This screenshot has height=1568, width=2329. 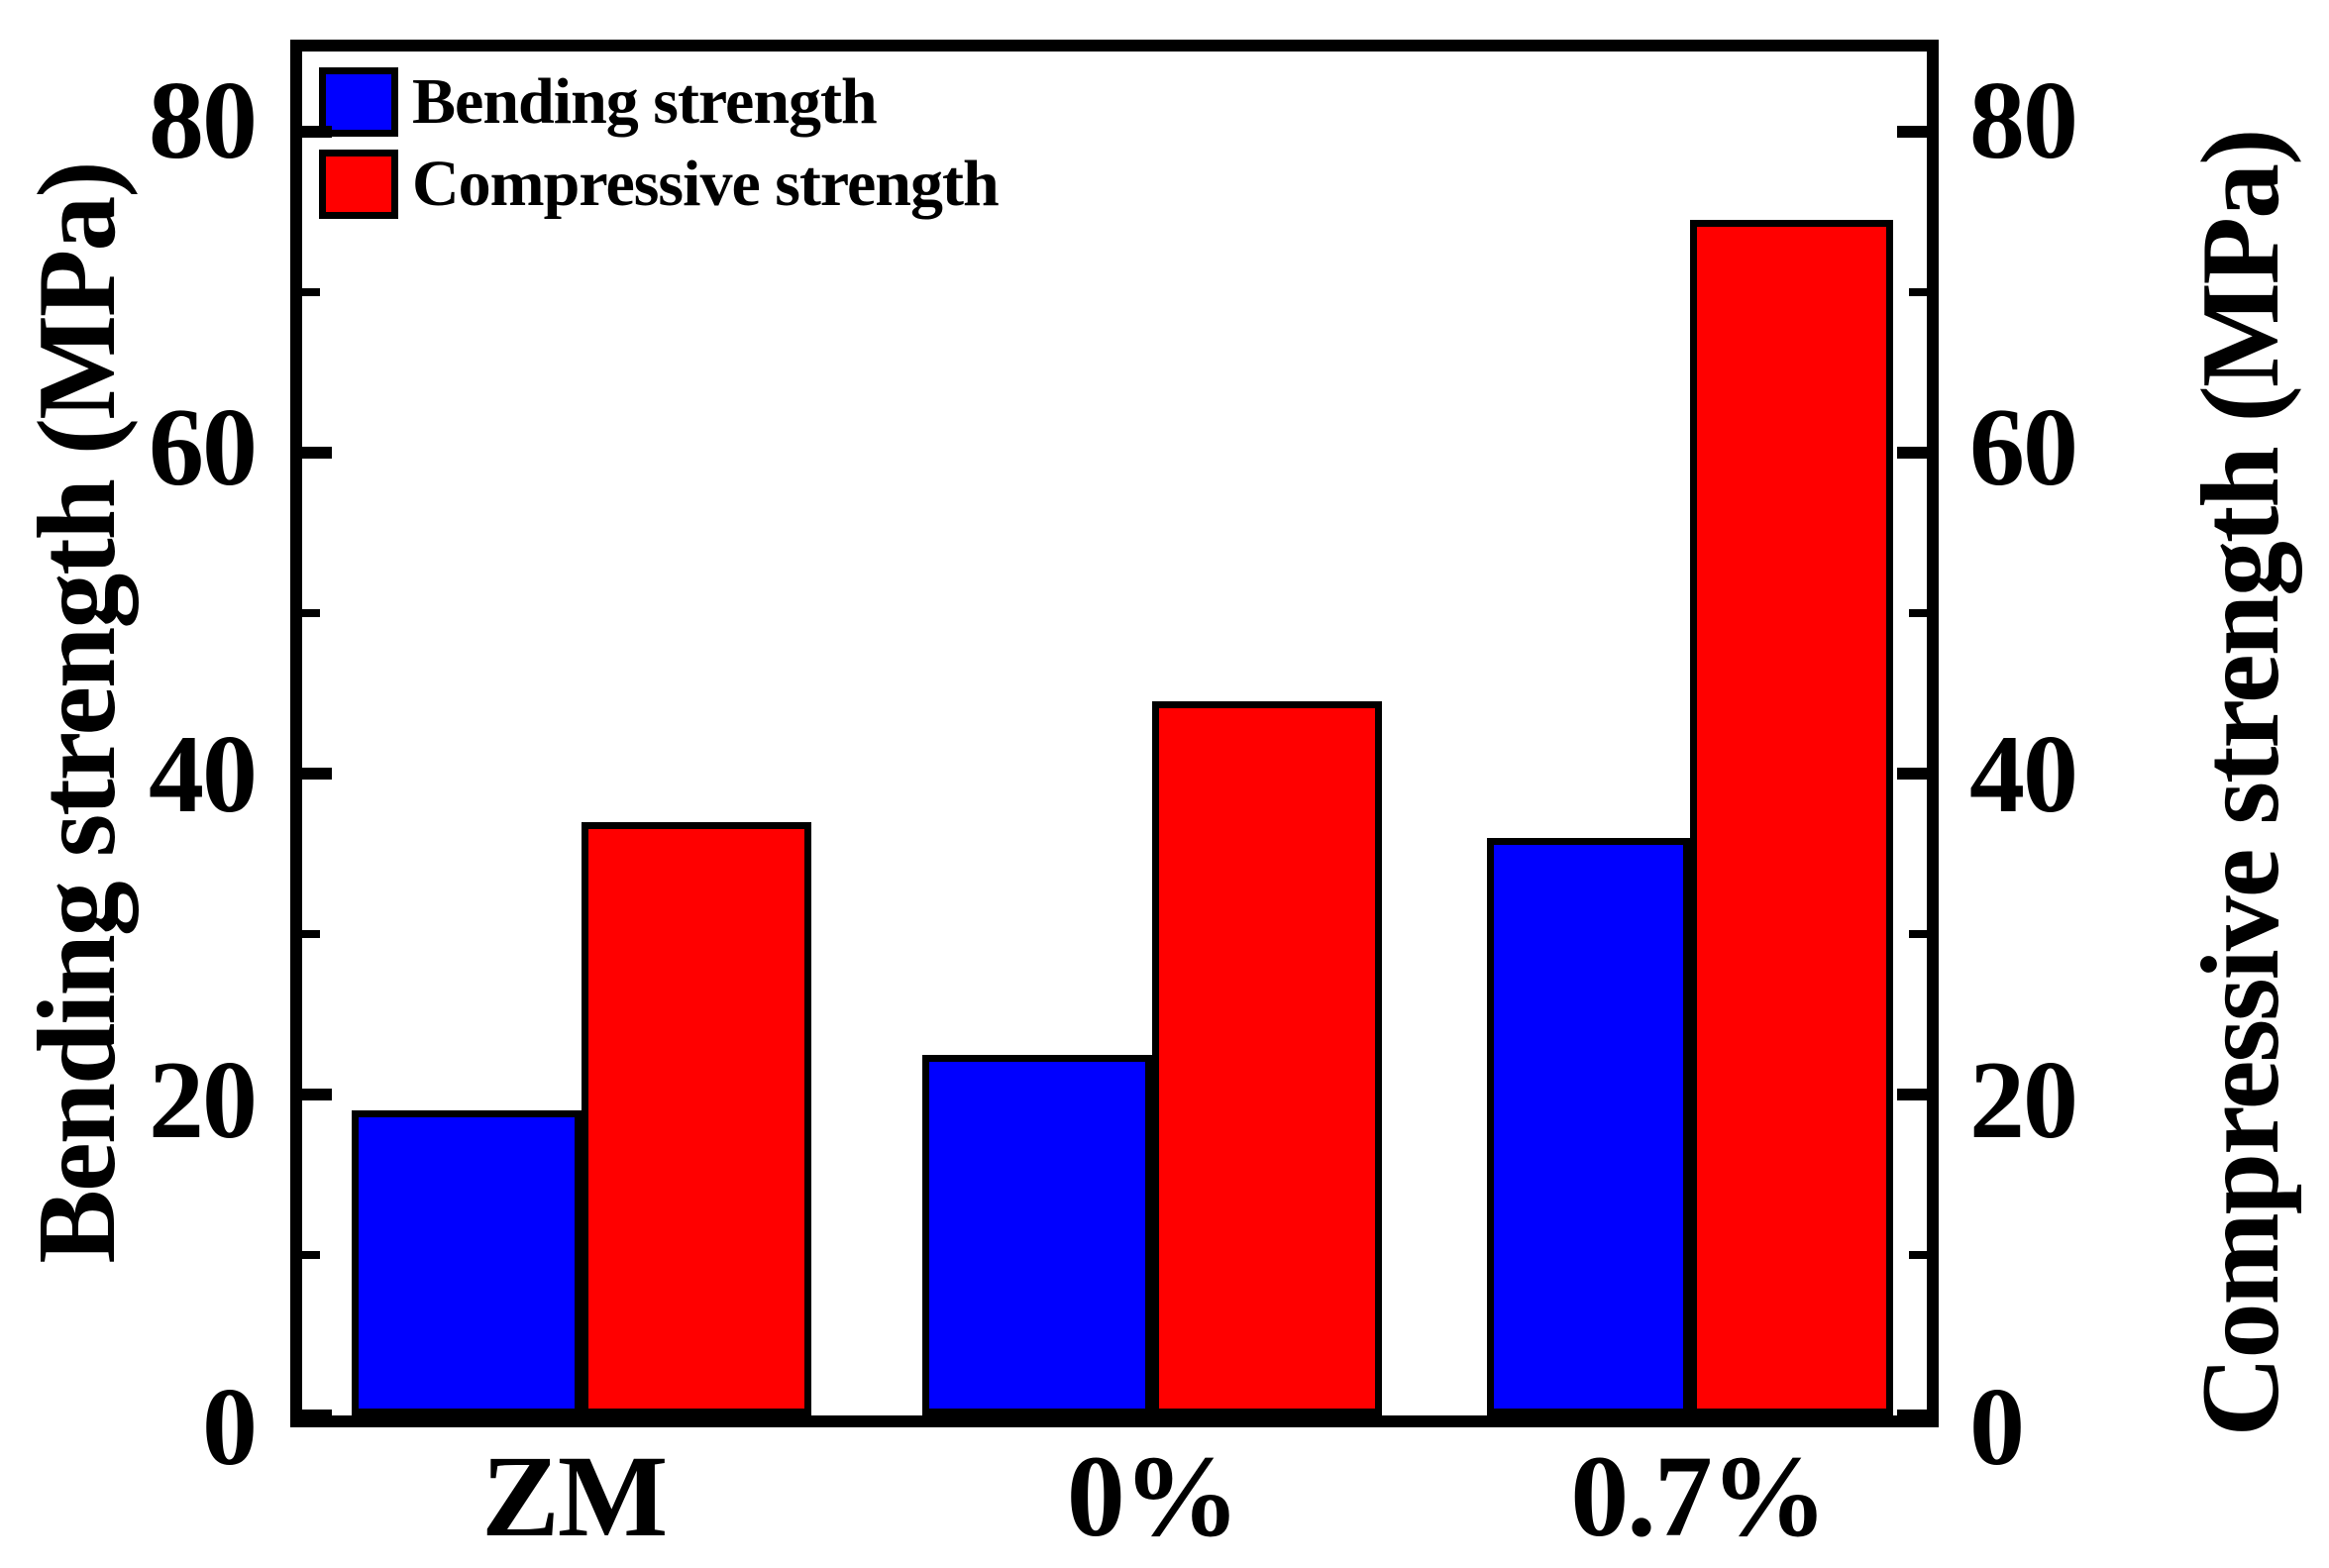 I want to click on right-y-tick-label: 60, so click(x=2024, y=448).